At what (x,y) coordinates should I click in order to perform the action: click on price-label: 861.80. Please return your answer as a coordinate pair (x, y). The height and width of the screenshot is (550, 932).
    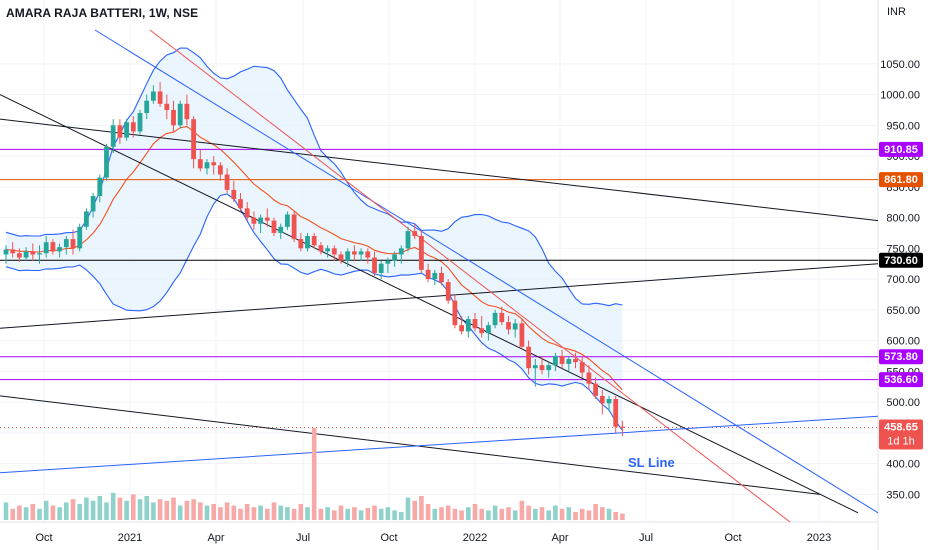
    Looking at the image, I should click on (901, 180).